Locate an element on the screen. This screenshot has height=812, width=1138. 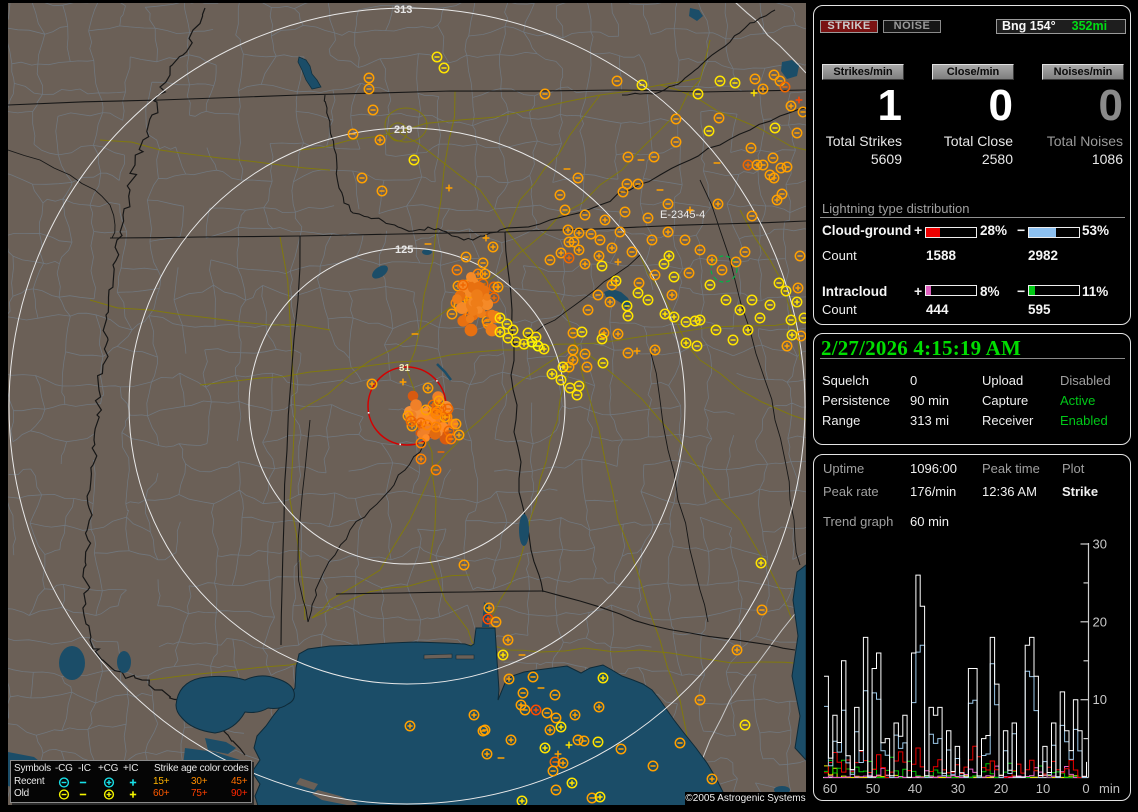
svg-text: 50 is located at coordinates (873, 788).